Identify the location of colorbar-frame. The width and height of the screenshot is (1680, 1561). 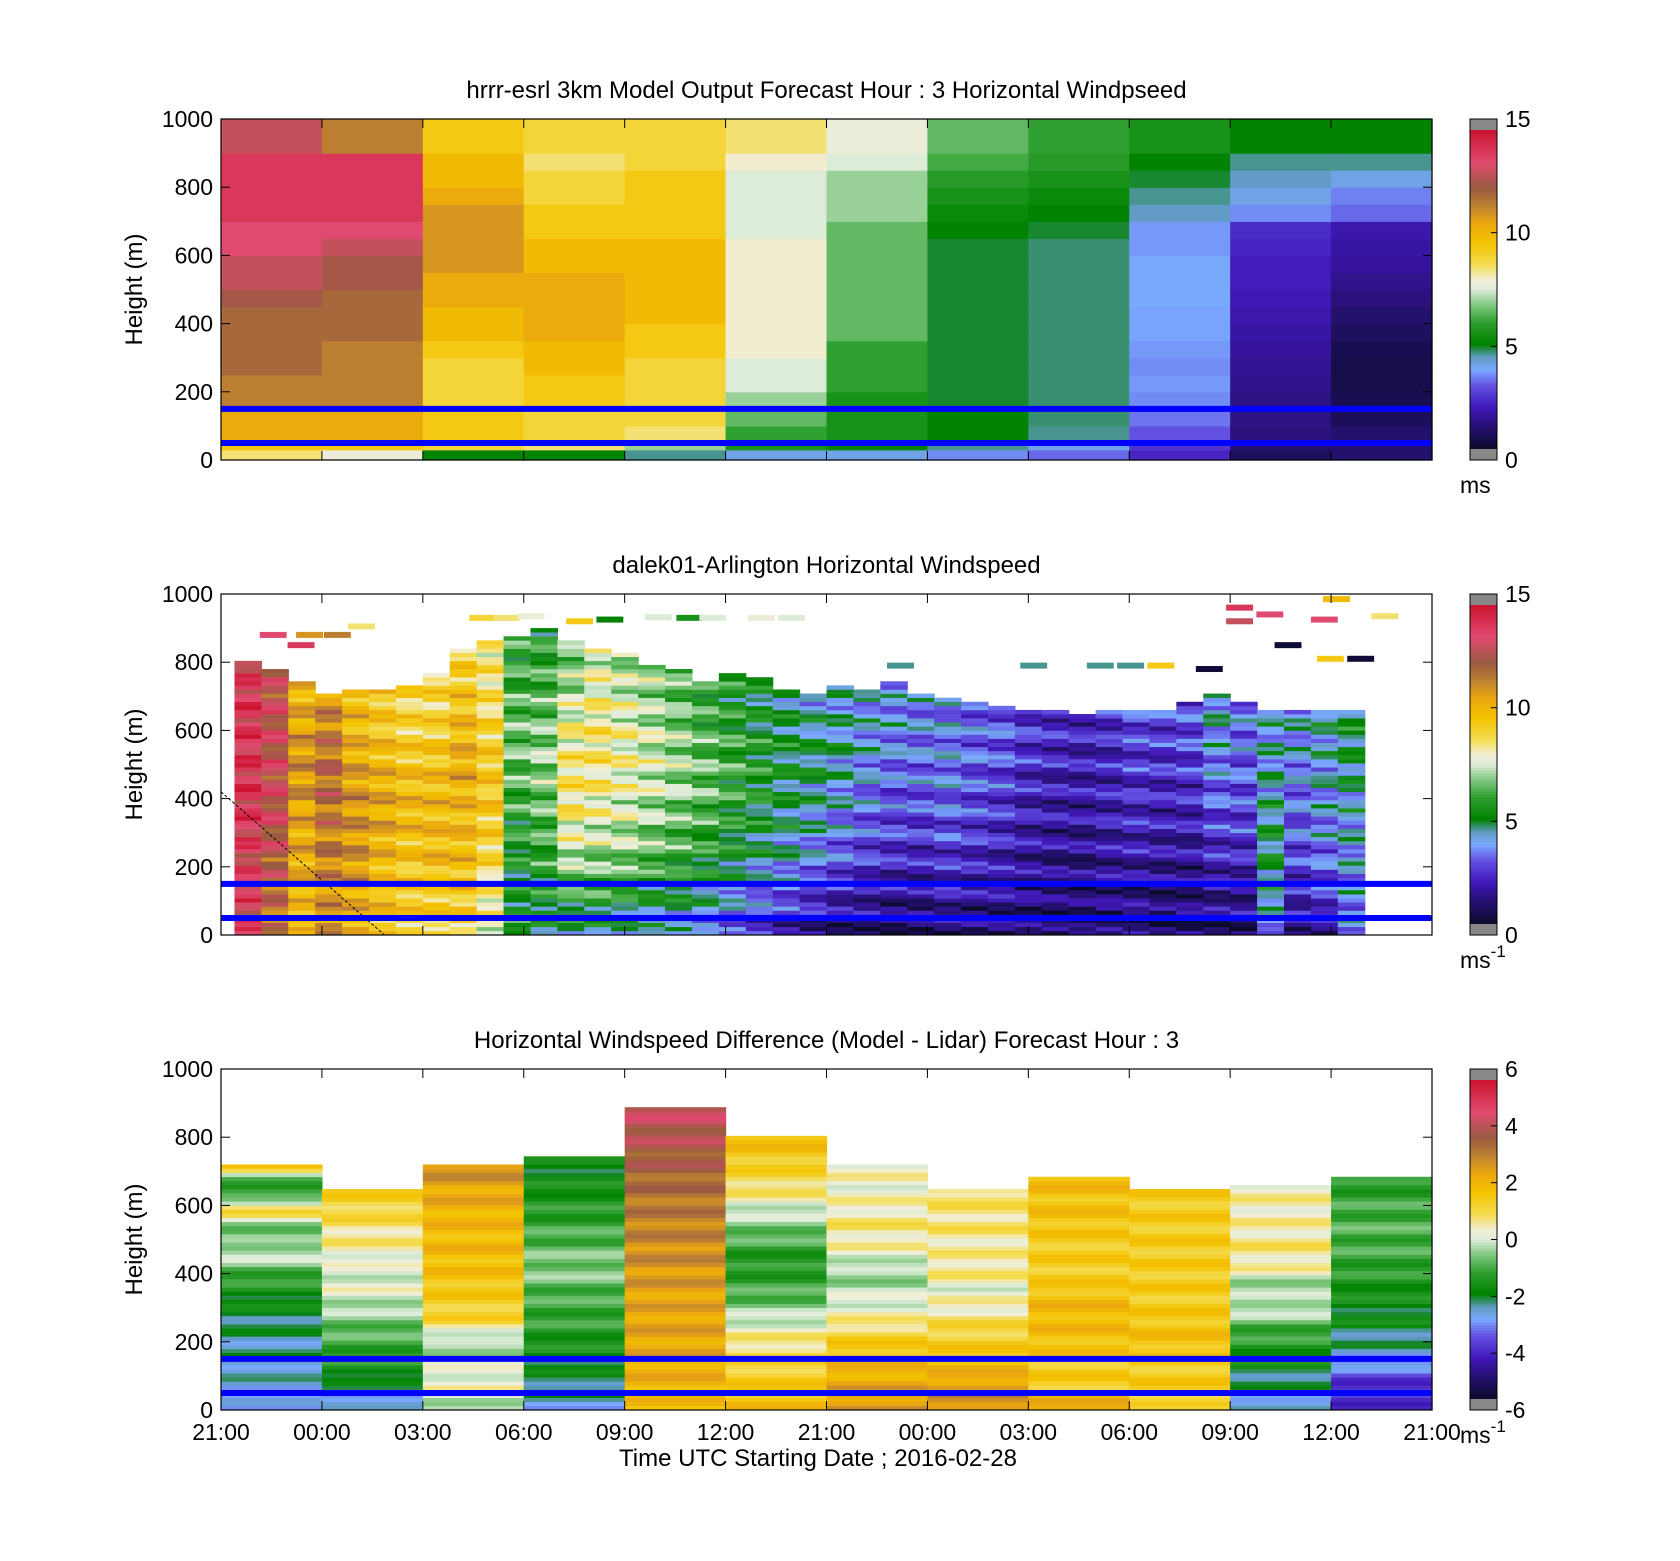
(1483, 289).